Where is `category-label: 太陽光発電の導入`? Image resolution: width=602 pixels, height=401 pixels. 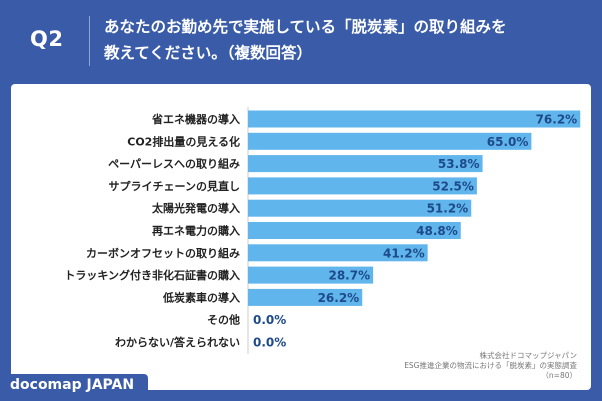
category-label: 太陽光発電の導入 is located at coordinates (195, 208).